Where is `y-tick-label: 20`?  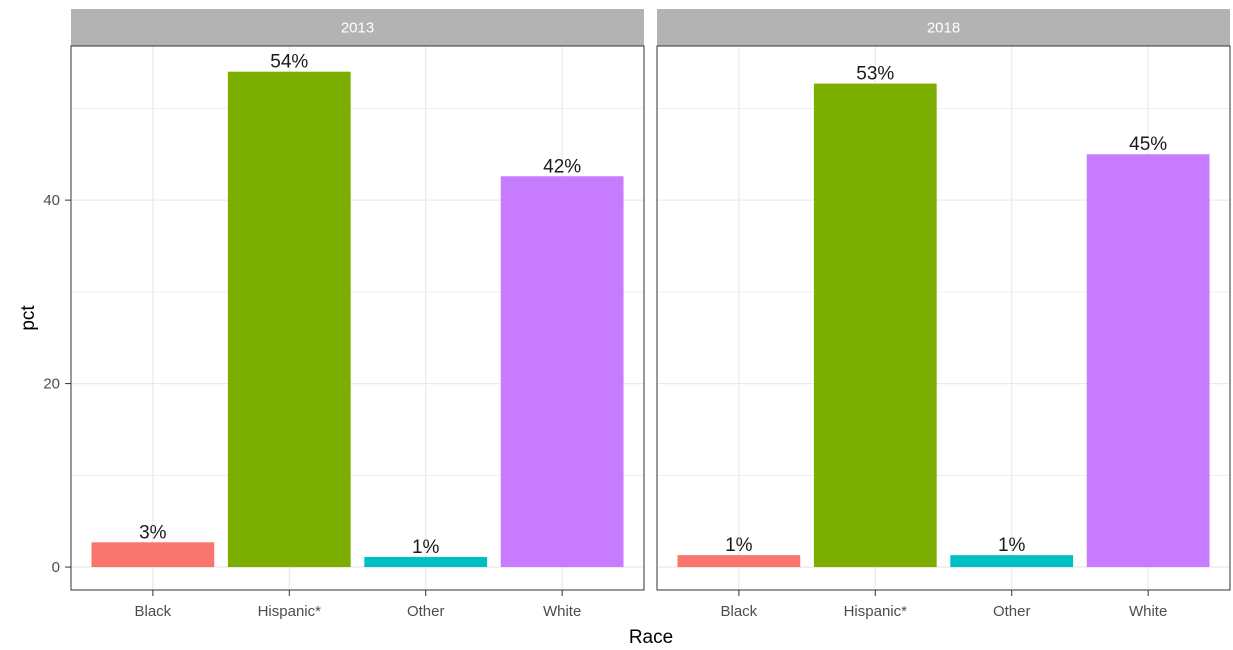
y-tick-label: 20 is located at coordinates (51, 384).